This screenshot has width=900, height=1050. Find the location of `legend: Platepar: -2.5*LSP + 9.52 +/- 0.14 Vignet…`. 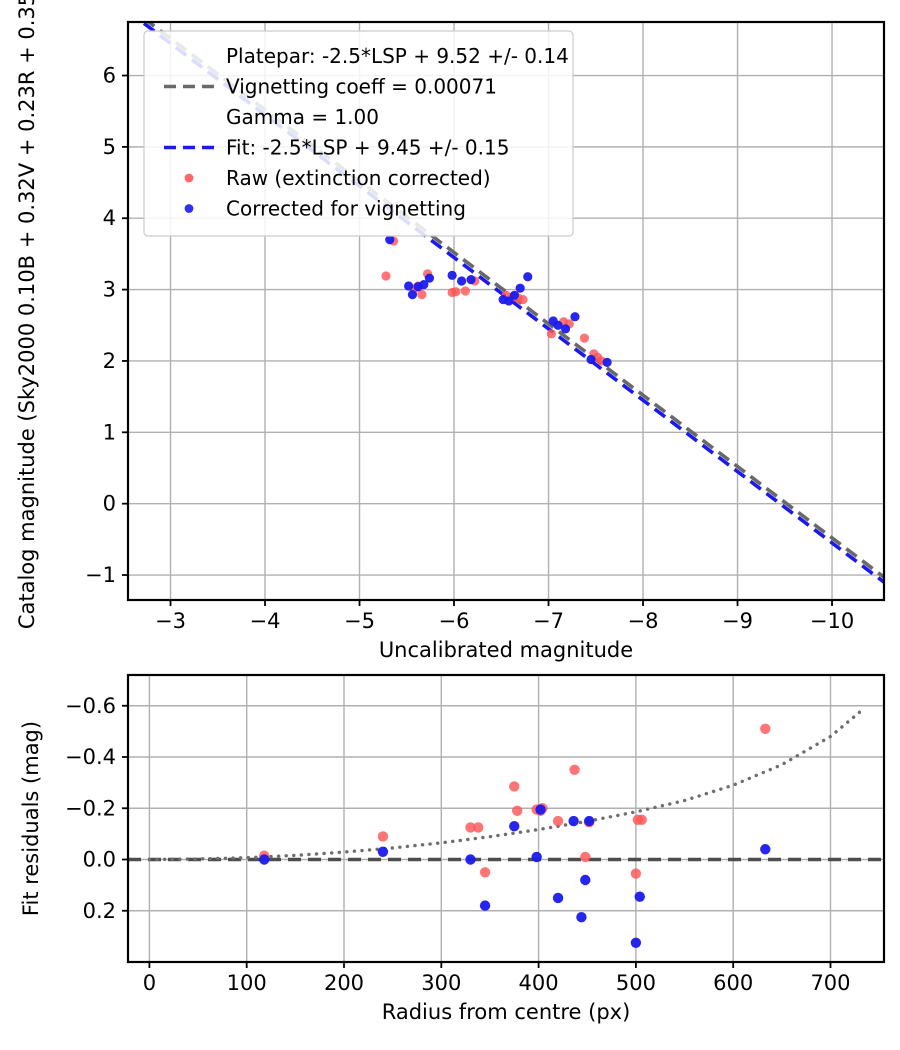

legend: Platepar: -2.5*LSP + 9.52 +/- 0.14 Vignet… is located at coordinates (358, 133).